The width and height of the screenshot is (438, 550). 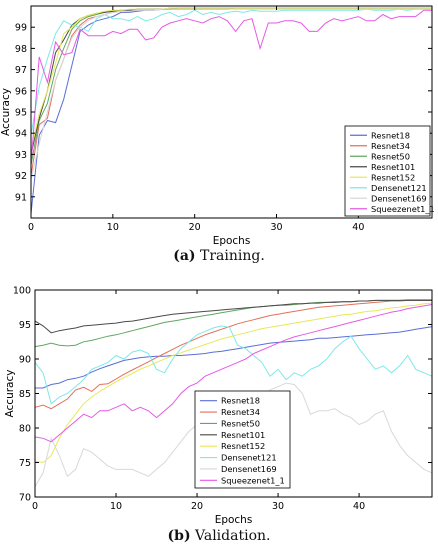 What do you see at coordinates (197, 506) in the screenshot?
I see `validation-x-tick-label: 20` at bounding box center [197, 506].